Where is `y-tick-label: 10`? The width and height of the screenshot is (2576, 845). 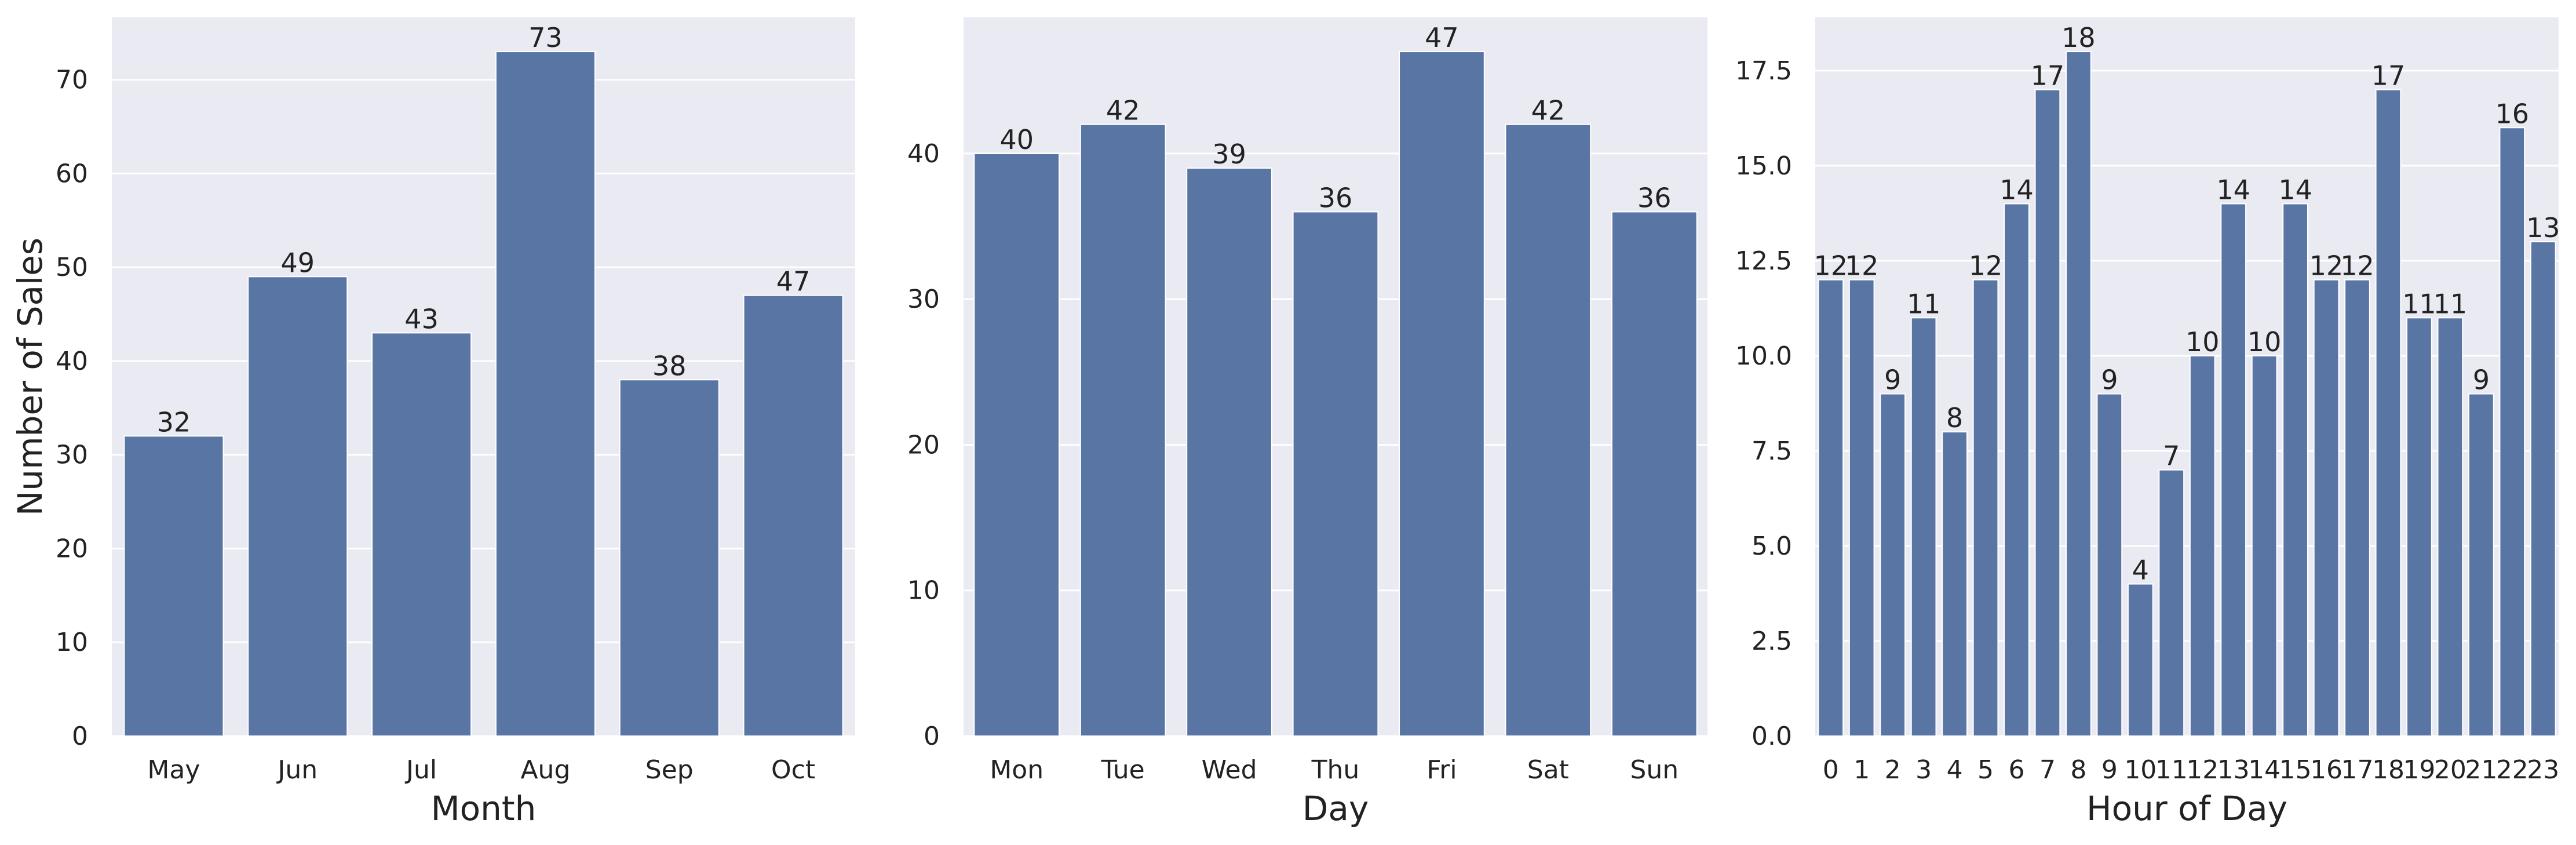
y-tick-label: 10 is located at coordinates (72, 642).